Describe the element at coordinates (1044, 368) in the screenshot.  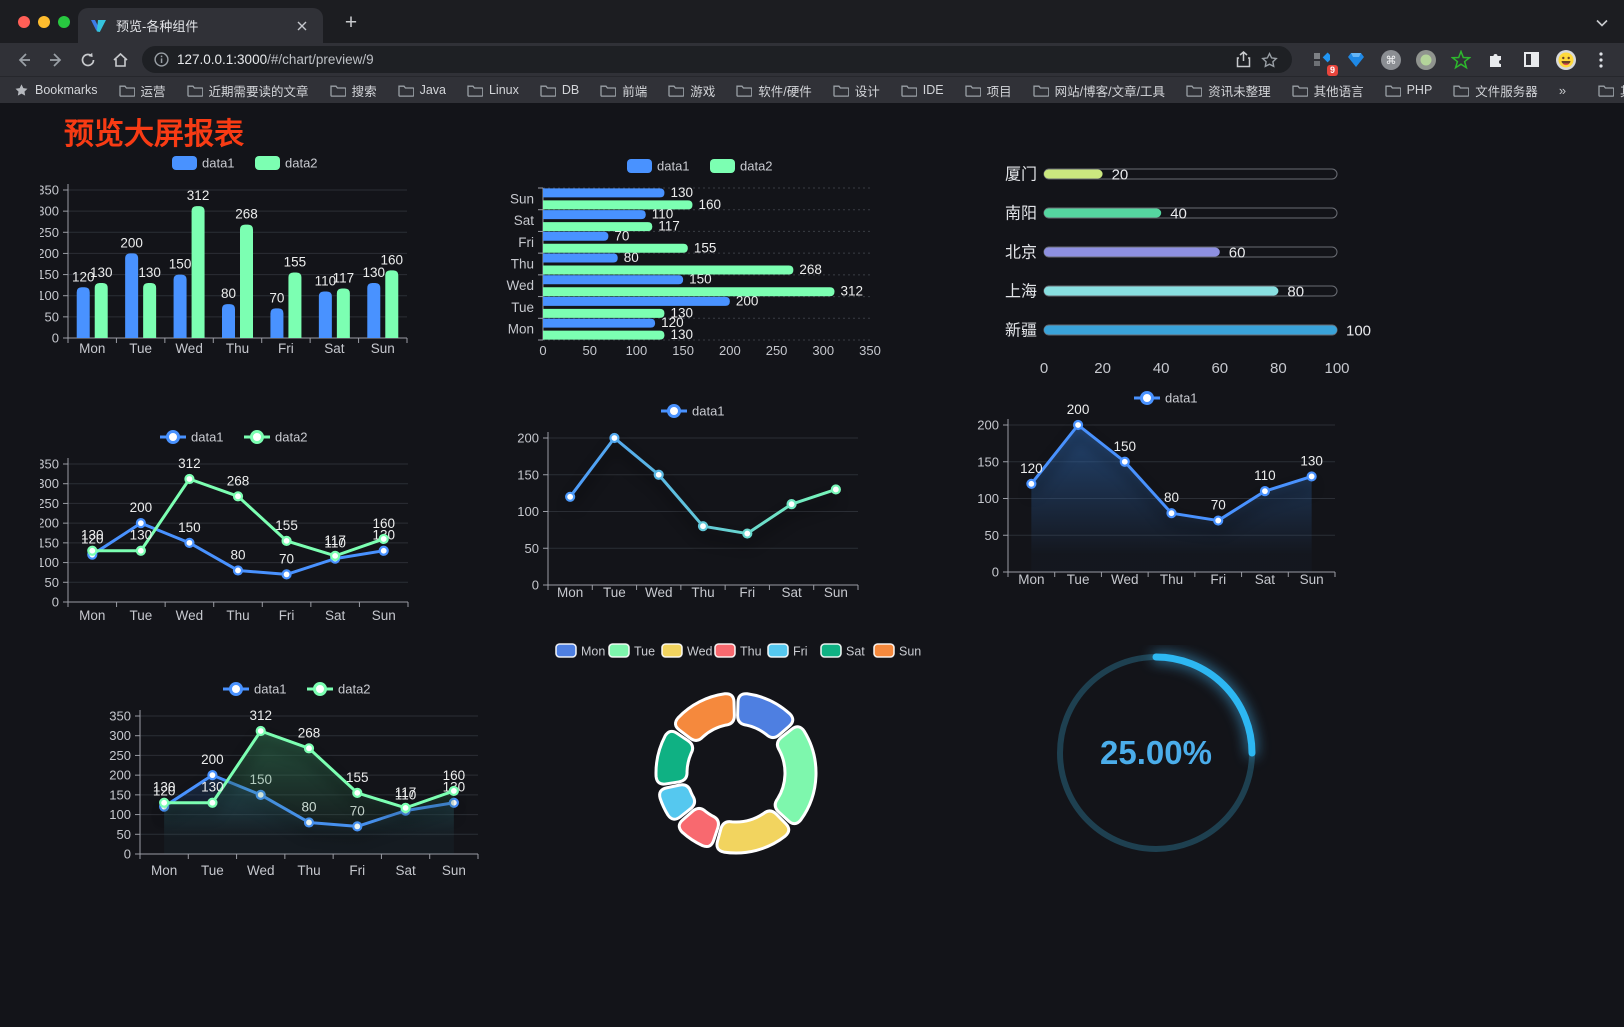
I see `svg-text: 0` at that location.